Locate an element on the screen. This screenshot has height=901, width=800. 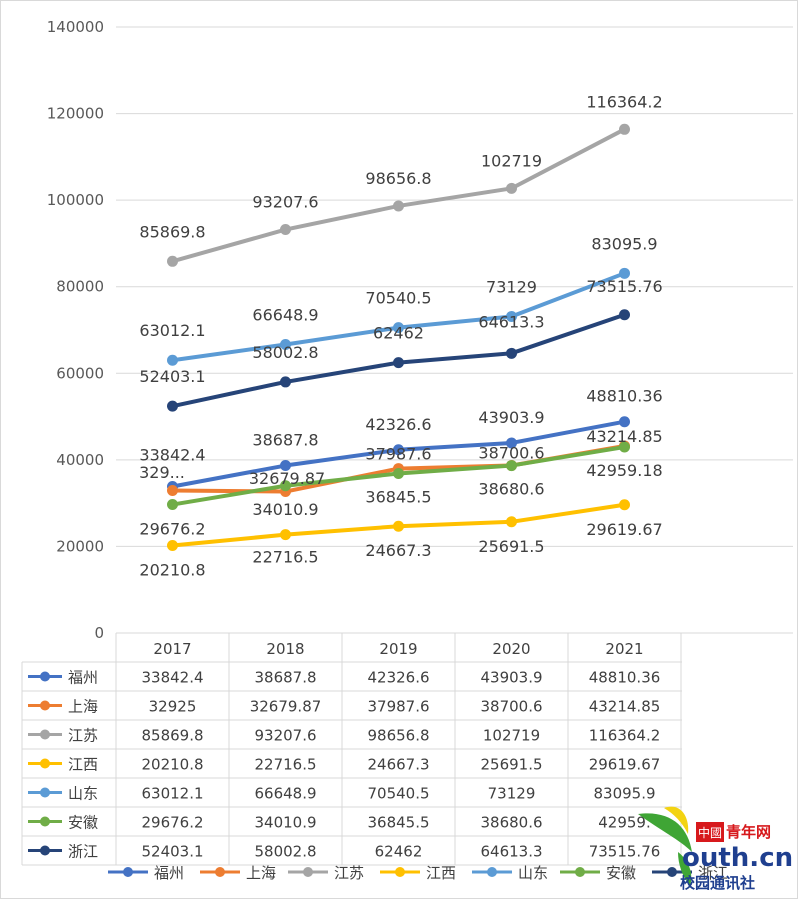
table-series-name: 浙江 is located at coordinates (83, 852).